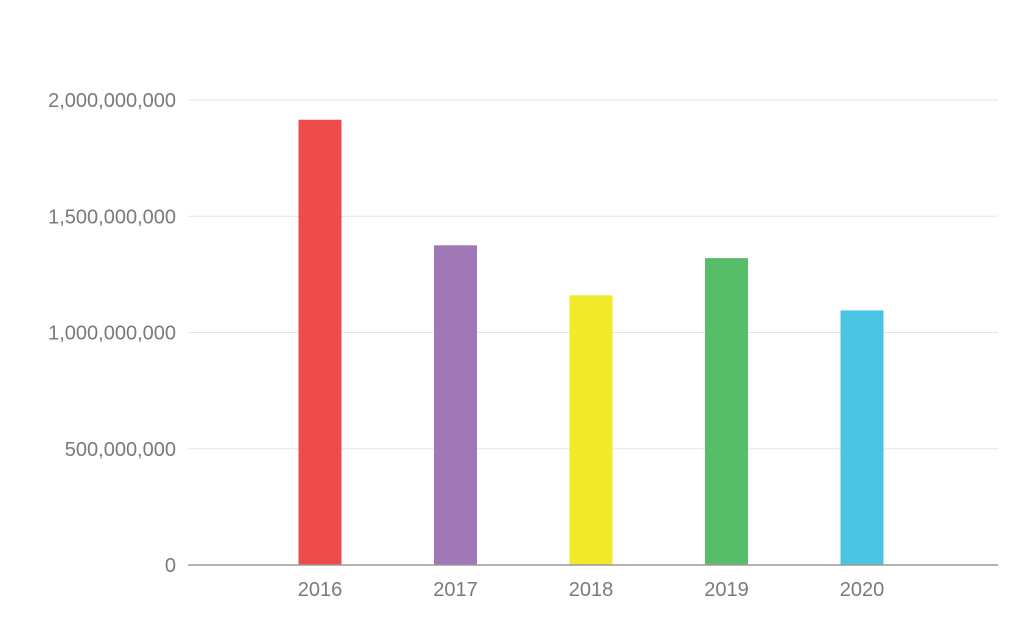  I want to click on bar-2019, so click(726, 411).